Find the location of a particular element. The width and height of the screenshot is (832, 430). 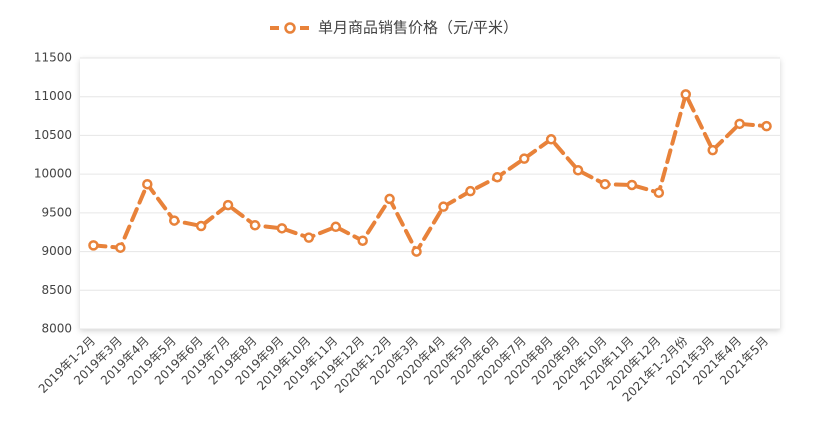

y-tick-label: 11500 is located at coordinates (53, 58).